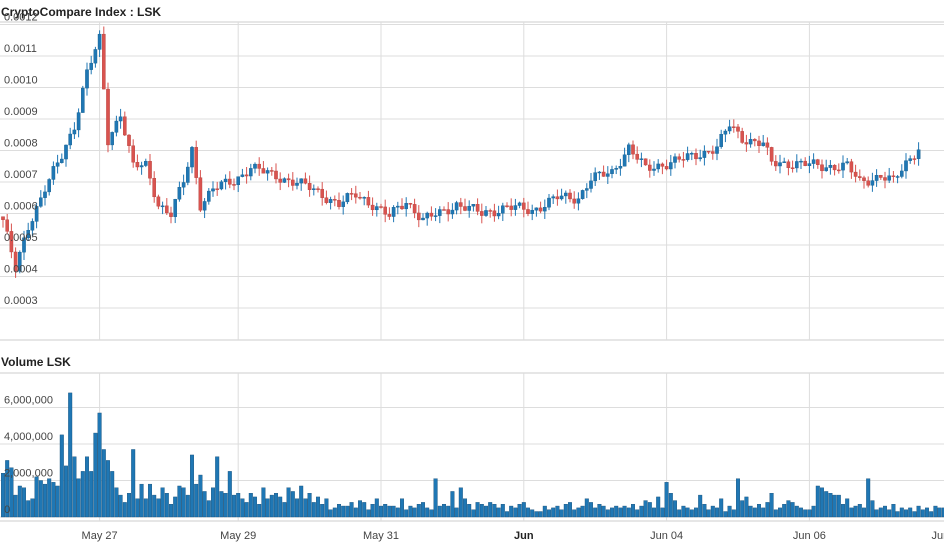  I want to click on volume-tick-label: 0, so click(7, 510).